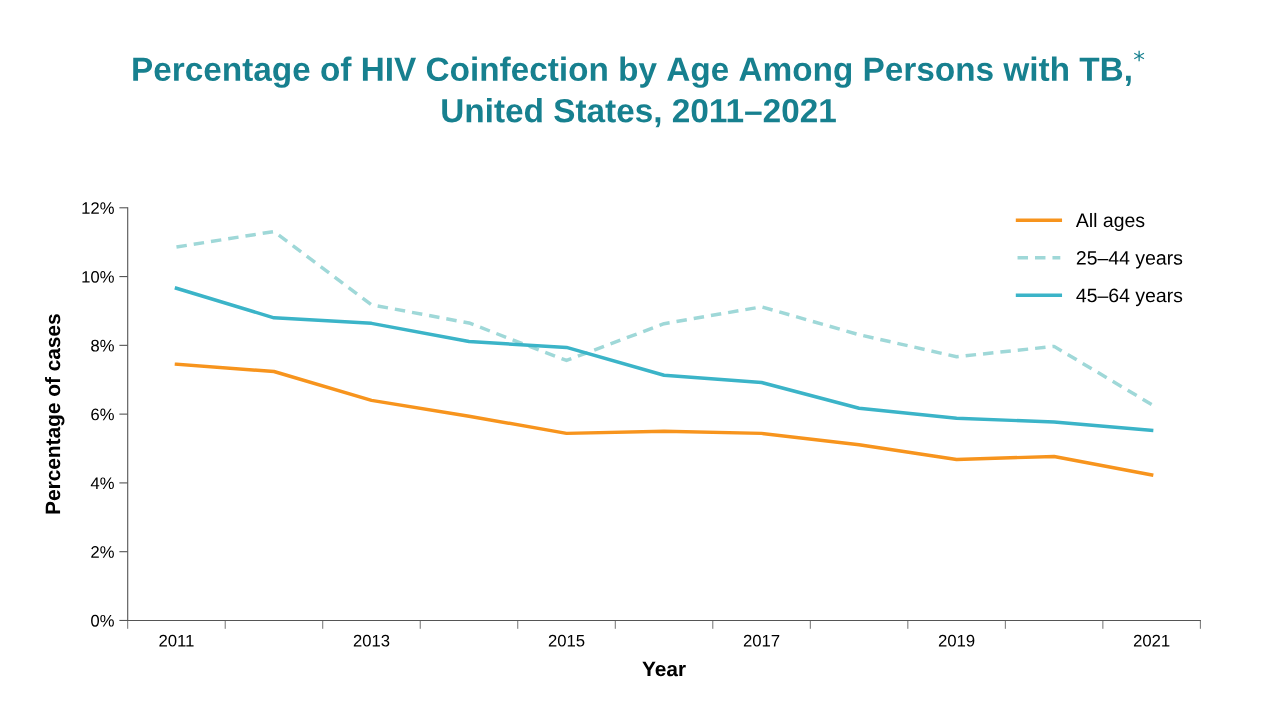  I want to click on legend-label: 45–64 years, so click(1129, 297).